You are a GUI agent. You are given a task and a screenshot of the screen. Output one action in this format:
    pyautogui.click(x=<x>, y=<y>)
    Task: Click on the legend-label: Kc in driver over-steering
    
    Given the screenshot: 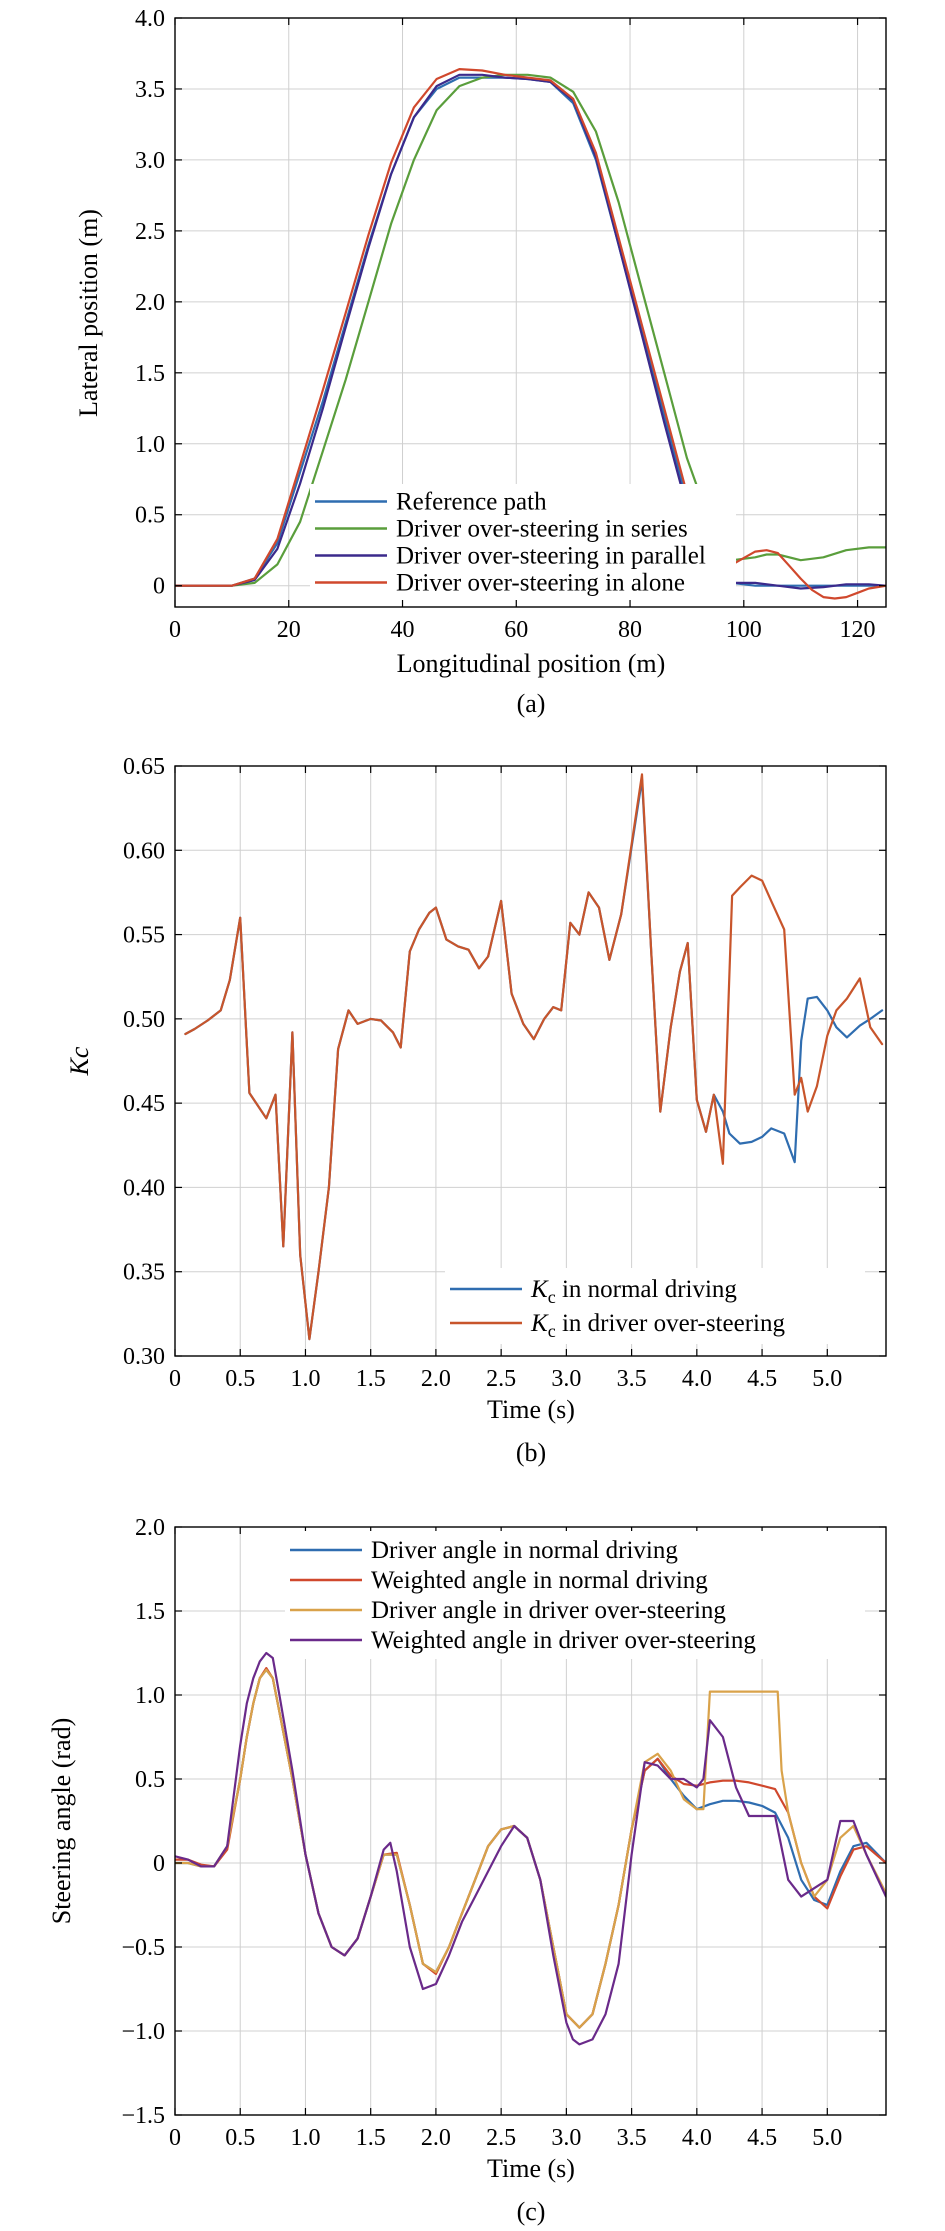 What is the action you would take?
    pyautogui.click(x=657, y=1325)
    